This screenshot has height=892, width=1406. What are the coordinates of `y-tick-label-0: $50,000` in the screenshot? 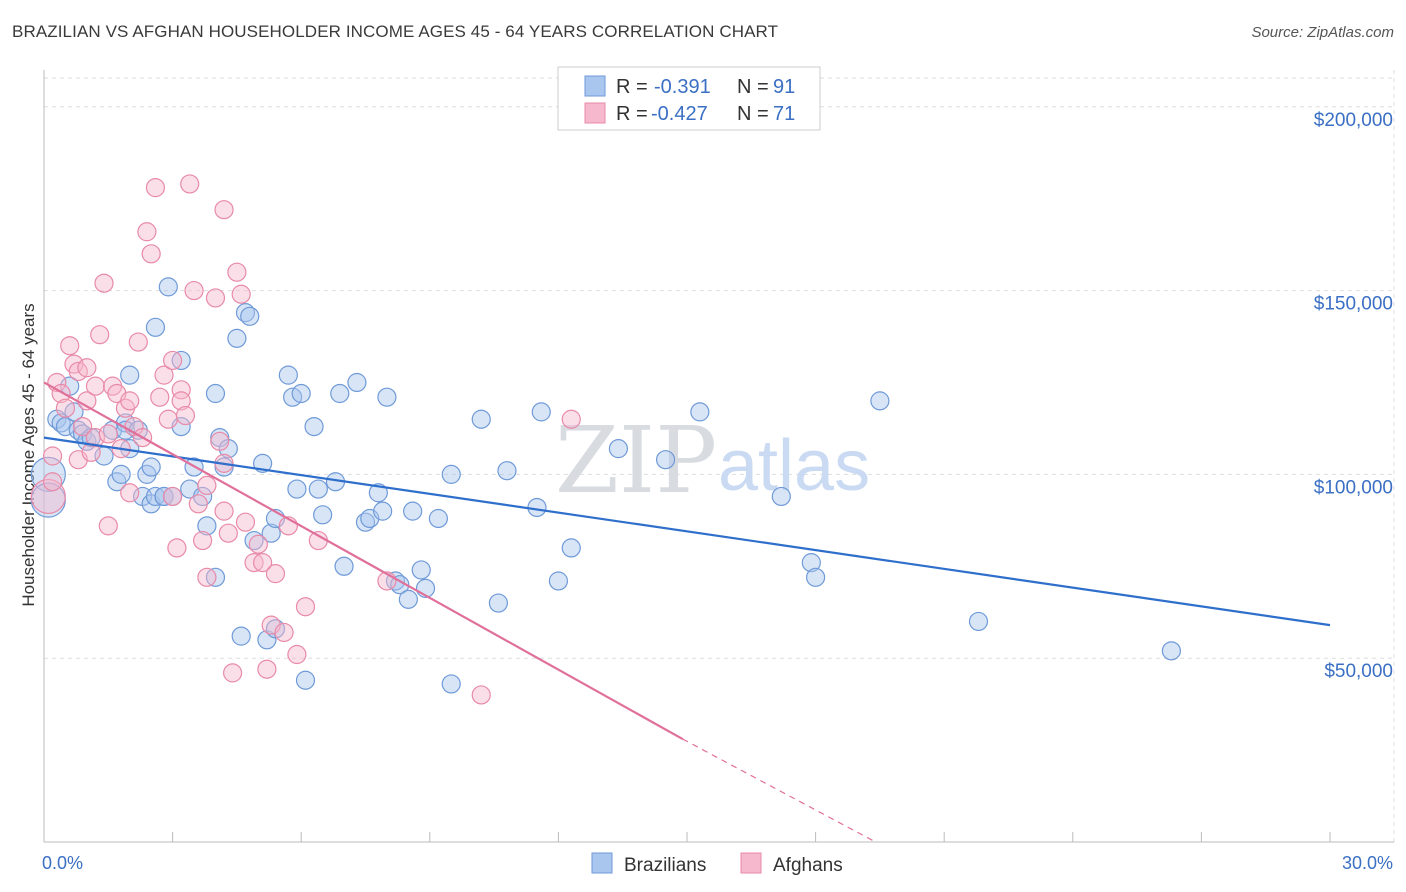 It's located at (1358, 671).